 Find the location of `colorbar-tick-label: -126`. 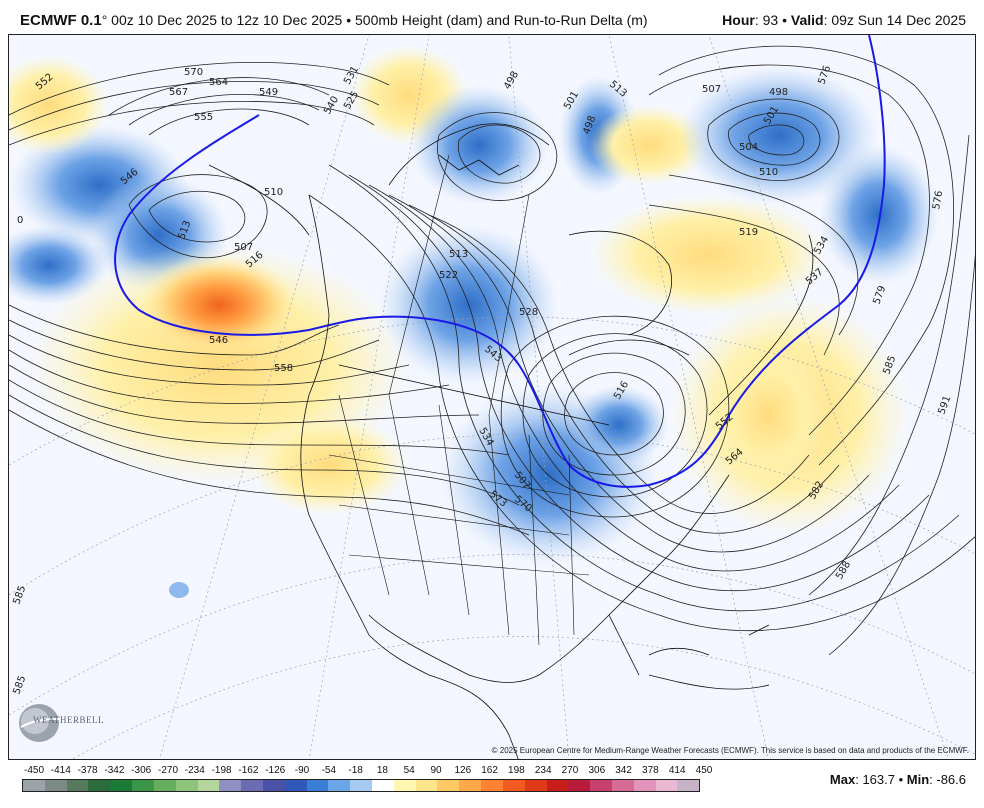

colorbar-tick-label: -126 is located at coordinates (275, 770).